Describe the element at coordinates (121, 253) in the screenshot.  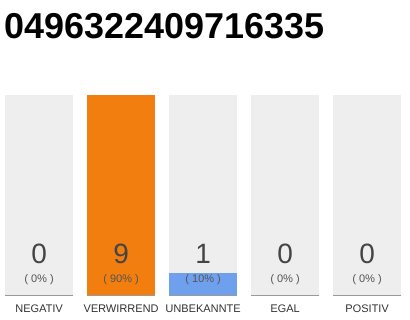
I see `annotation: 9` at that location.